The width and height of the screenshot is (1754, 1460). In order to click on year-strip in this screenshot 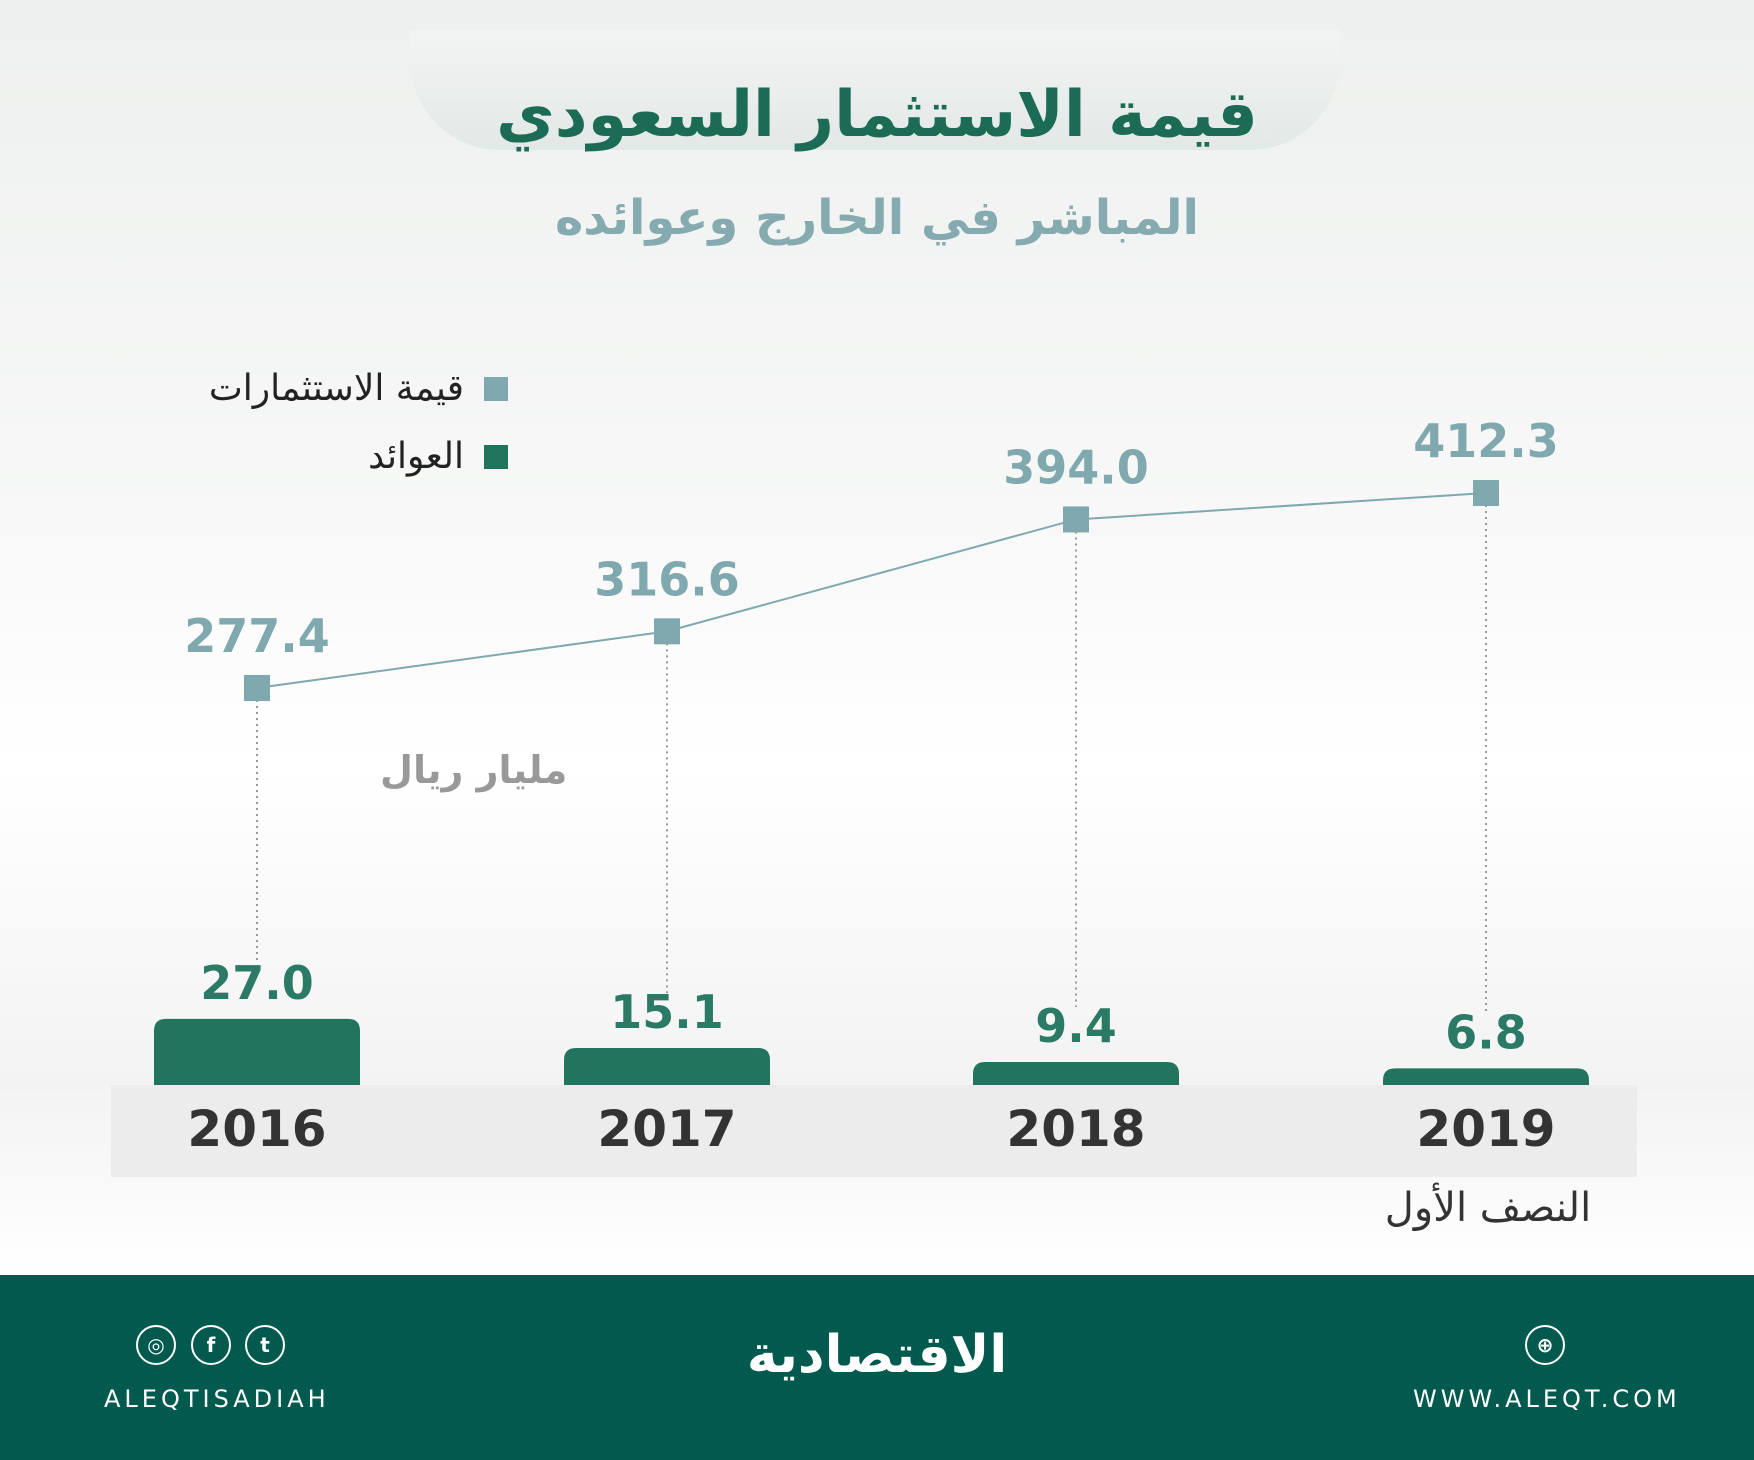, I will do `click(874, 1131)`.